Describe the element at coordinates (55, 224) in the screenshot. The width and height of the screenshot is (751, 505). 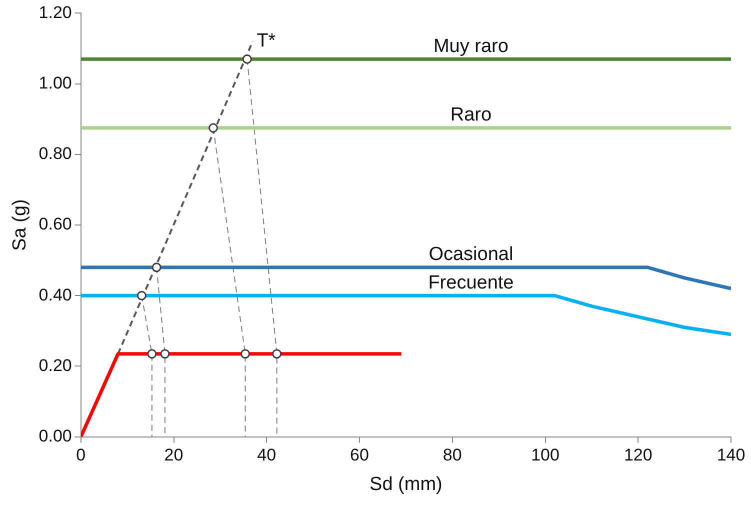
I see `y-tick-label: 0.60` at that location.